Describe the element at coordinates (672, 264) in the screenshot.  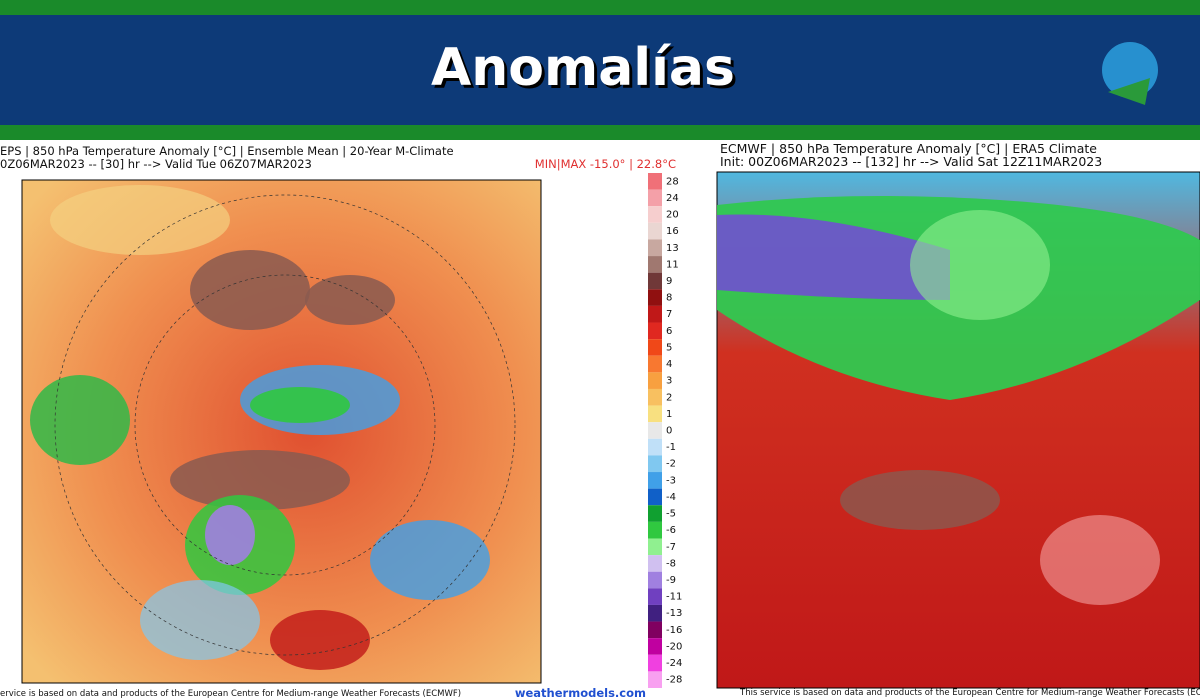
I see `colorbar-label: 11` at that location.